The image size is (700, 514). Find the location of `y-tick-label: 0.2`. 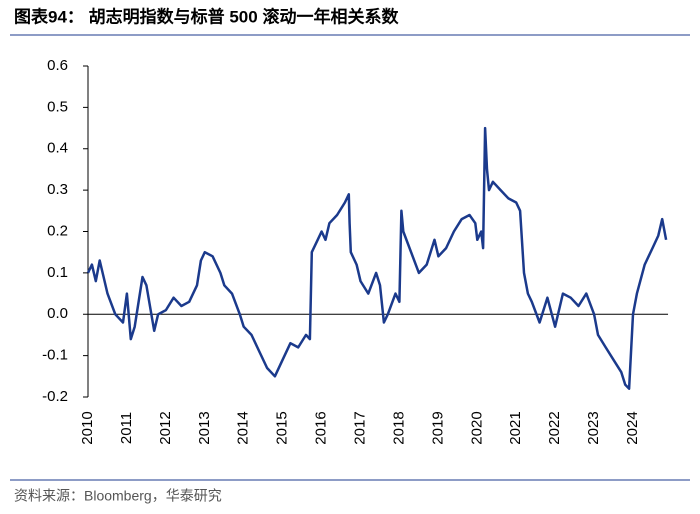

y-tick-label: 0.2 is located at coordinates (57, 230).